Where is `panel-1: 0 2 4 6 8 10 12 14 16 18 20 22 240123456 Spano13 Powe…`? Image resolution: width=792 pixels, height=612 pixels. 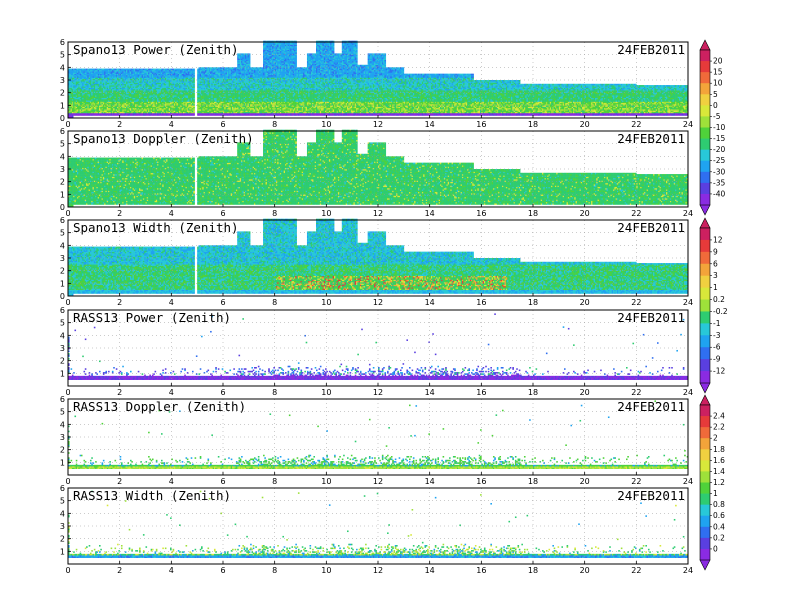
panel-1: 0 2 4 6 8 10 12 14 16 18 20 22 240123456 Spano13 Powe… is located at coordinates (376, 83).